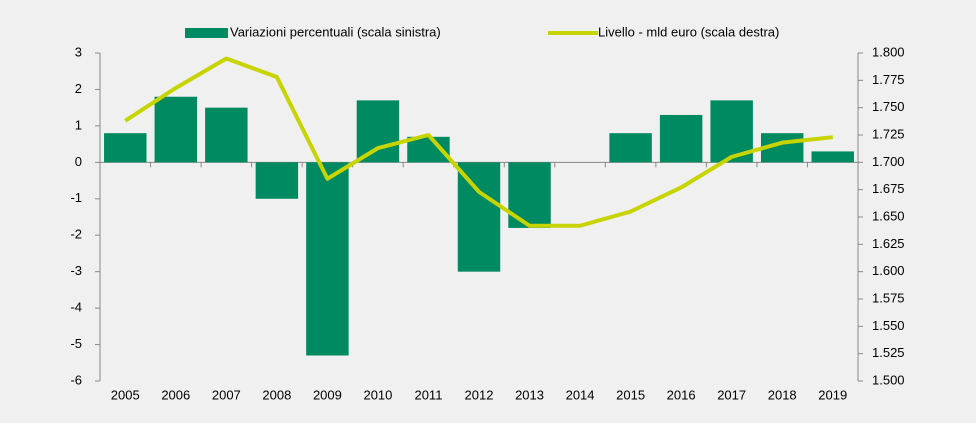  What do you see at coordinates (125, 394) in the screenshot?
I see `x-tick-label: 2005` at bounding box center [125, 394].